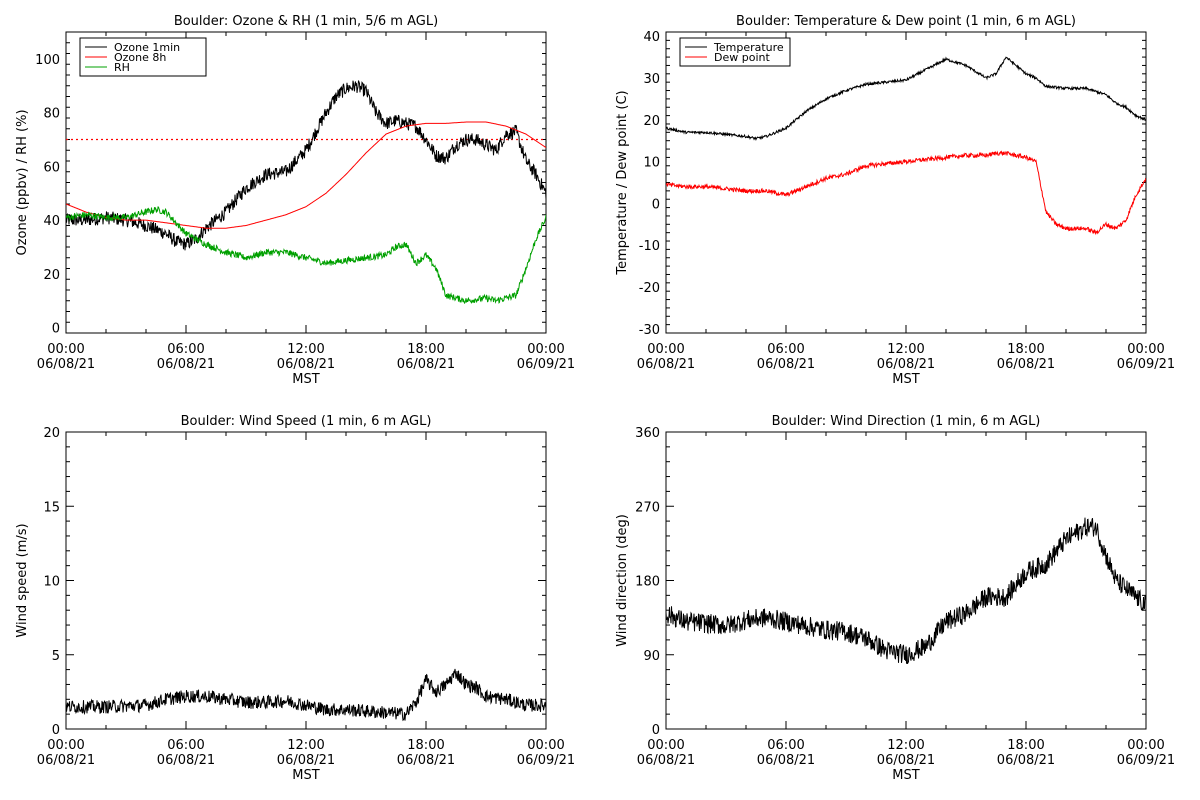 Image resolution: width=1200 pixels, height=800 pixels. I want to click on y-tick-label: 5, so click(56, 656).